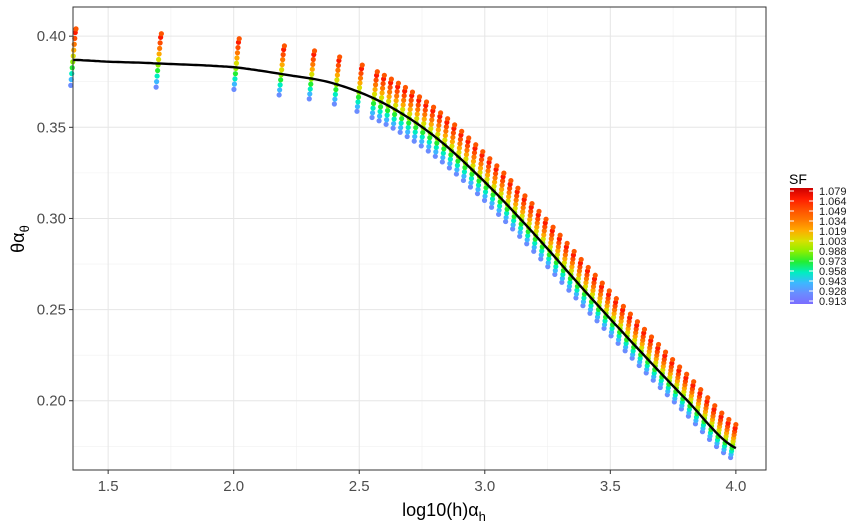 This screenshot has height=531, width=865. I want to click on y-axis-title: θαθ, so click(20, 239).